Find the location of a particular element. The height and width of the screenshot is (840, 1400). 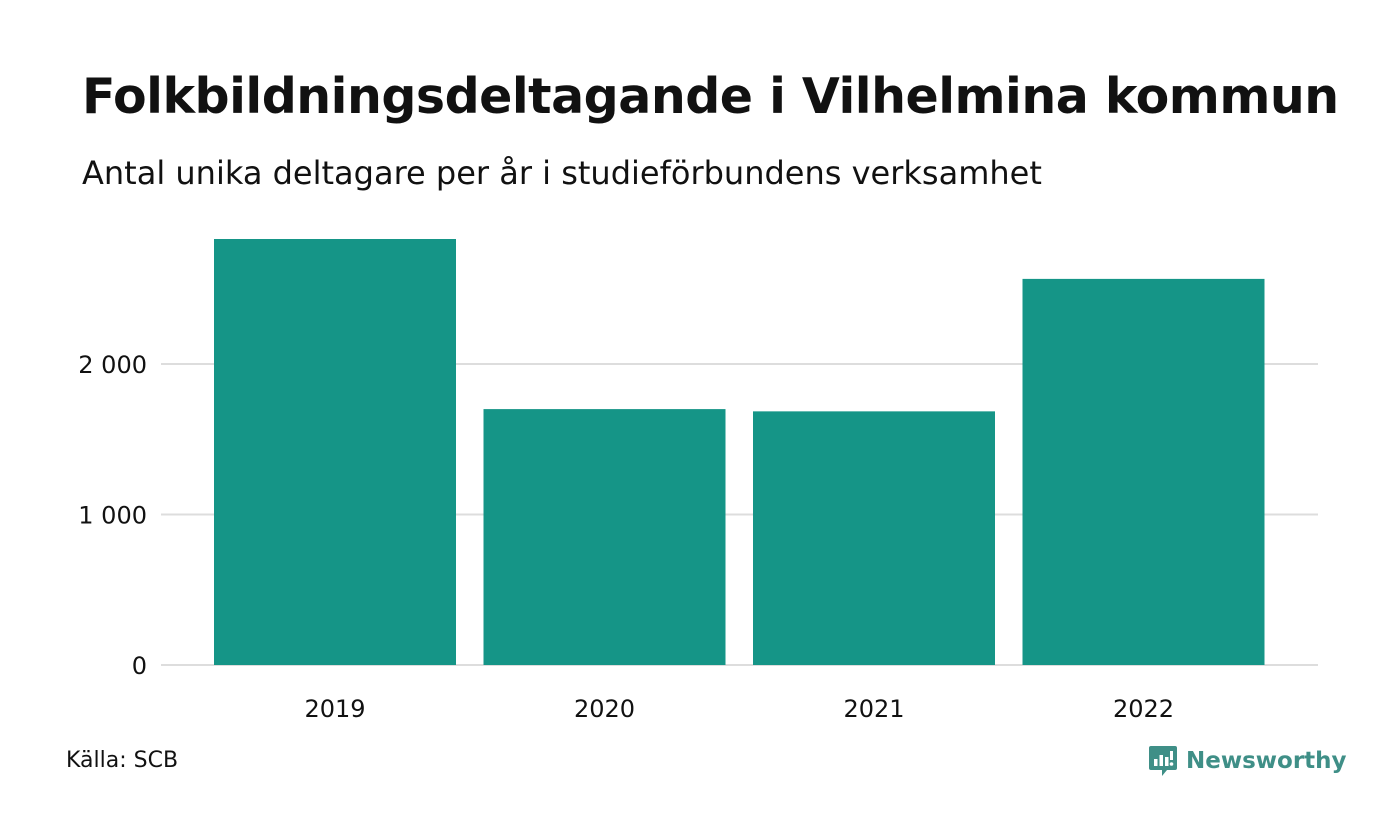

x-tick-label: 2019 is located at coordinates (334, 709).